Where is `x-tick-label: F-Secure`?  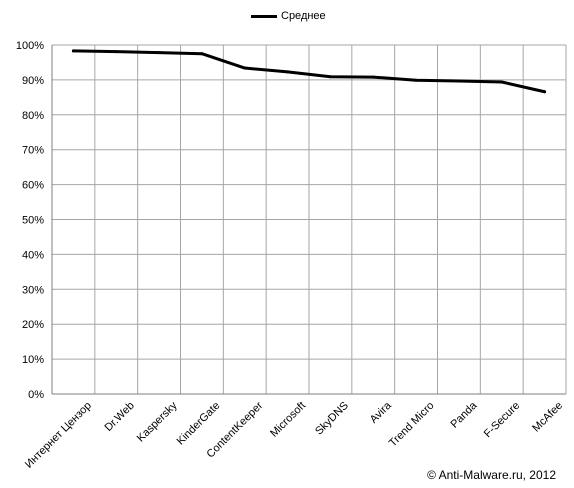 x-tick-label: F-Secure is located at coordinates (502, 420).